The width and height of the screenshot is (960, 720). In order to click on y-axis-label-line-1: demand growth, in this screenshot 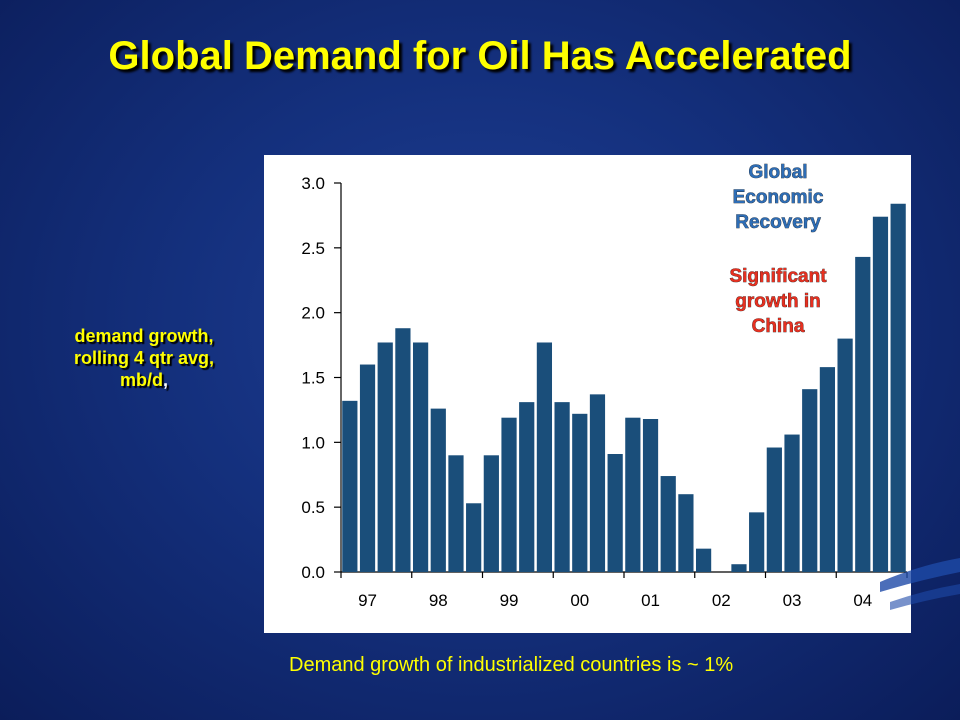, I will do `click(144, 336)`.